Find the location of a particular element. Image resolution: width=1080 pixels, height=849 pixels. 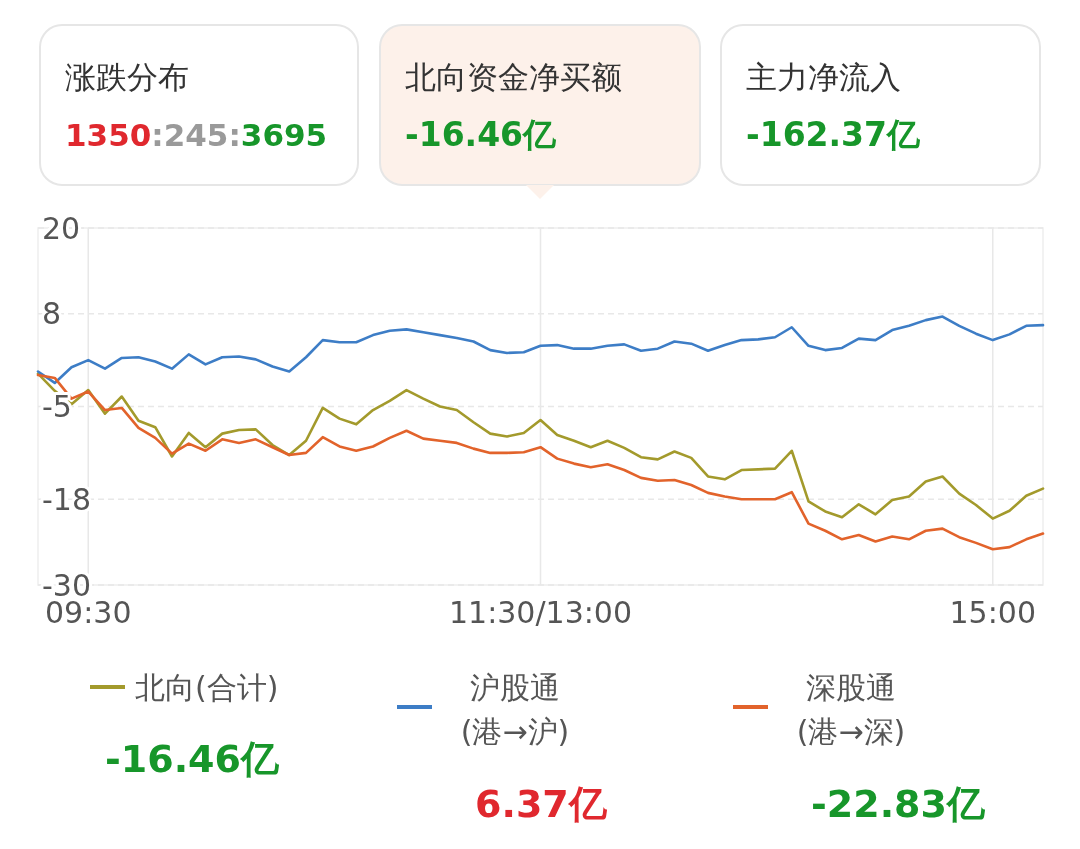

text: 北向资金净买额 is located at coordinates (513, 77).